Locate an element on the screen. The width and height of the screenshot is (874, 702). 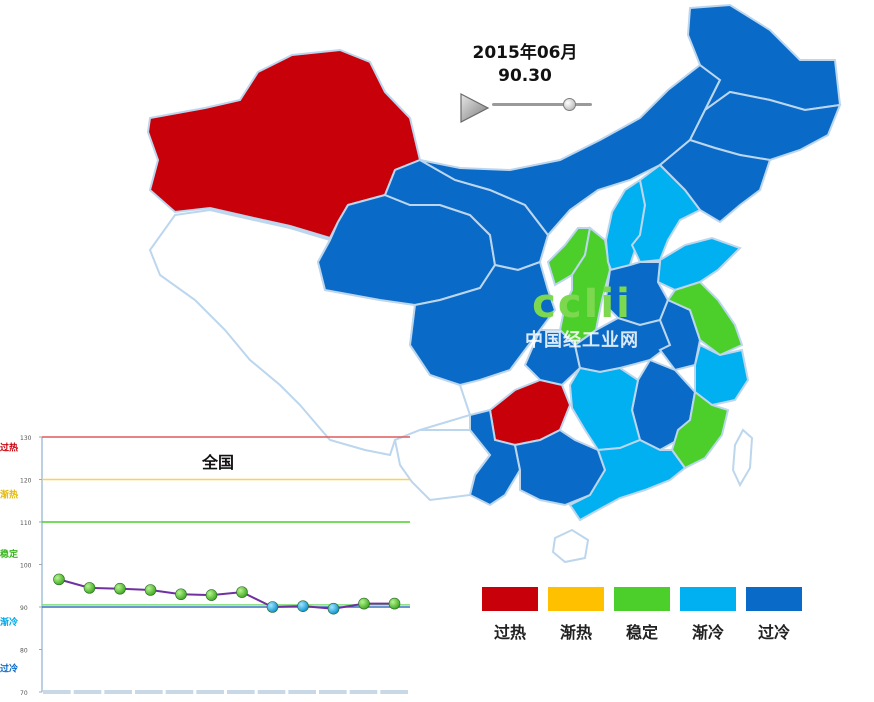
legend-label: 渐热 is located at coordinates (575, 632).